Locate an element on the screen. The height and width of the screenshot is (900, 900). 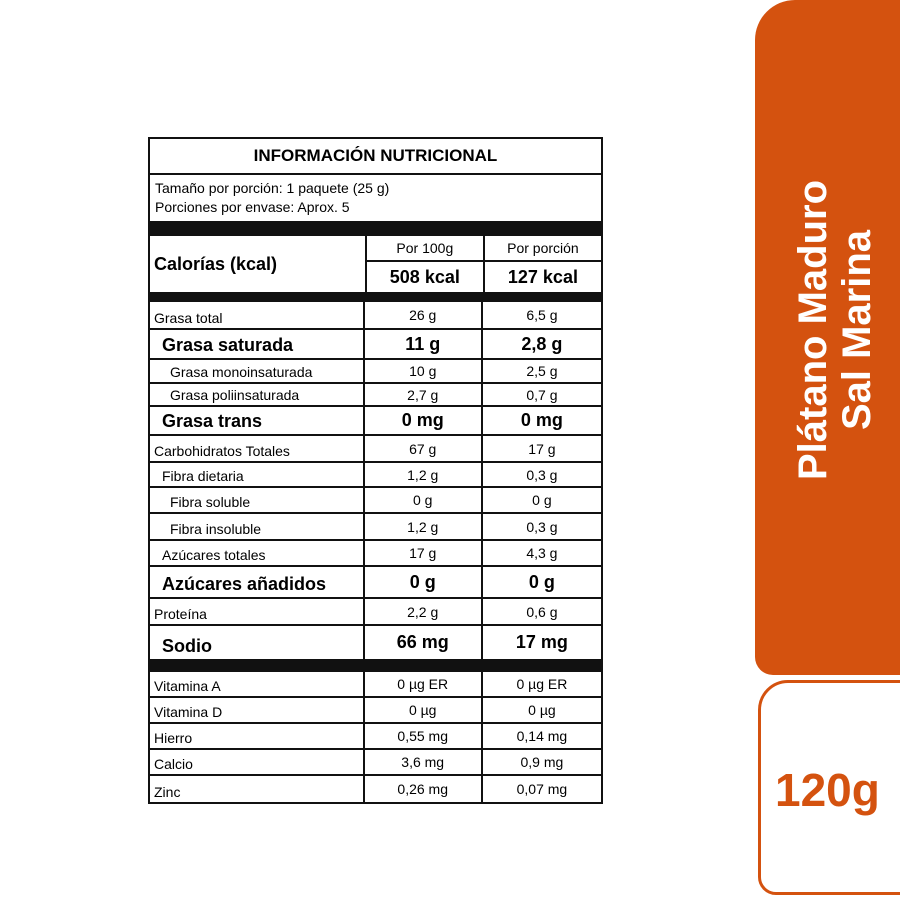
value-portion: 0,9 mg is located at coordinates (542, 762).